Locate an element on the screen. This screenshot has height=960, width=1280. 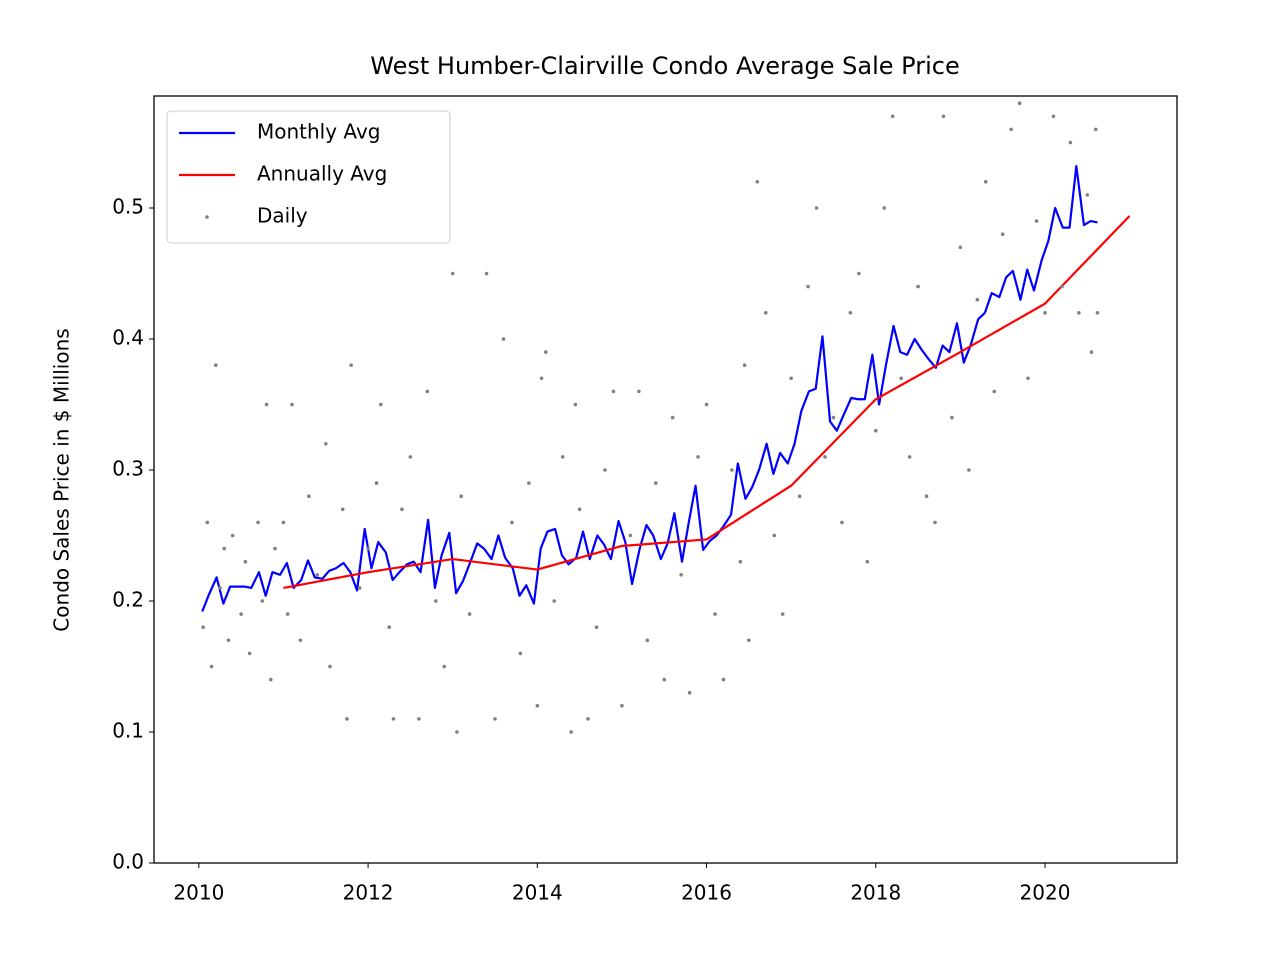
legend-box is located at coordinates (308, 177).